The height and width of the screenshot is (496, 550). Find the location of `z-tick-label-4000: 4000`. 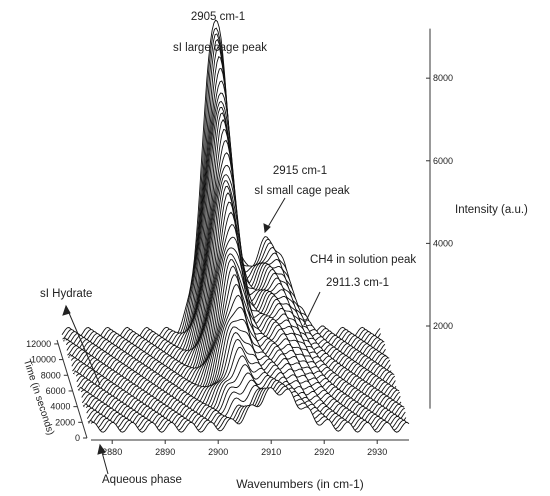

z-tick-label-4000: 4000 is located at coordinates (443, 243).